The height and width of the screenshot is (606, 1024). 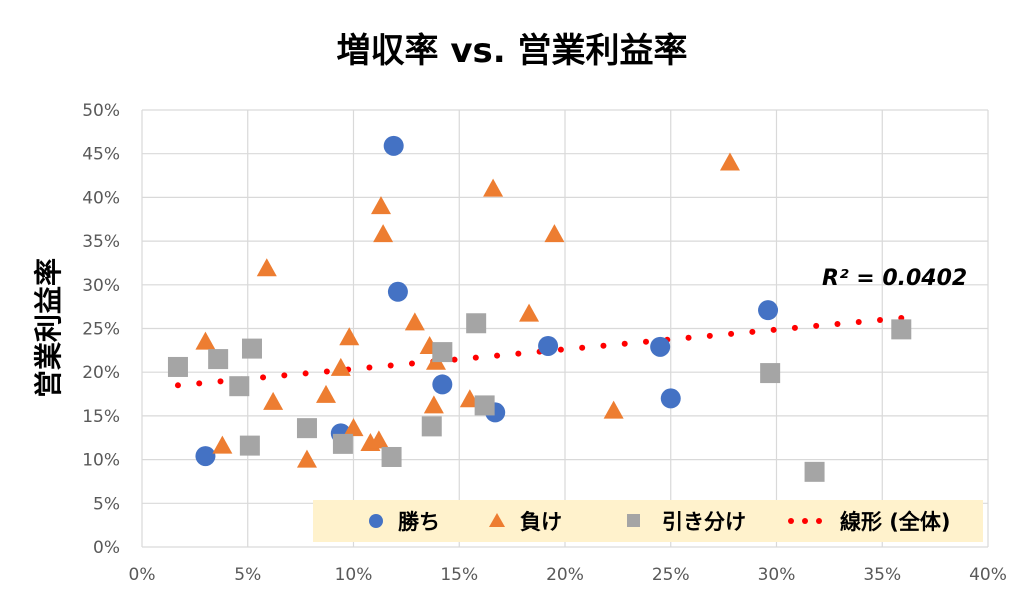 I want to click on y-tick-label: 25%, so click(x=101, y=330).